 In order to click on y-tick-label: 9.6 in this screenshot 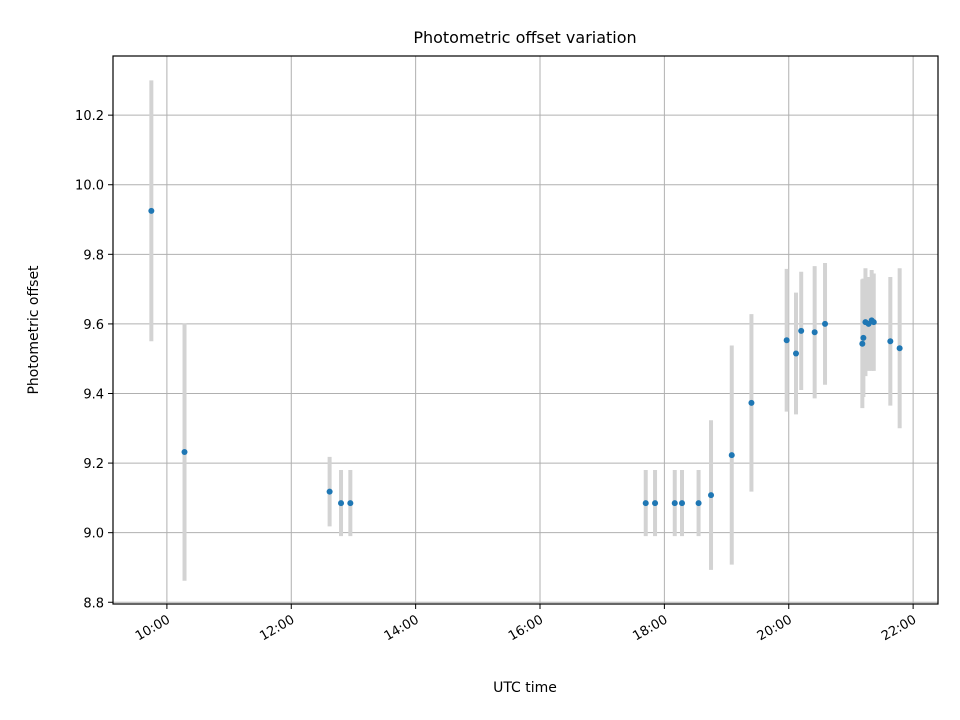, I will do `click(93, 325)`.